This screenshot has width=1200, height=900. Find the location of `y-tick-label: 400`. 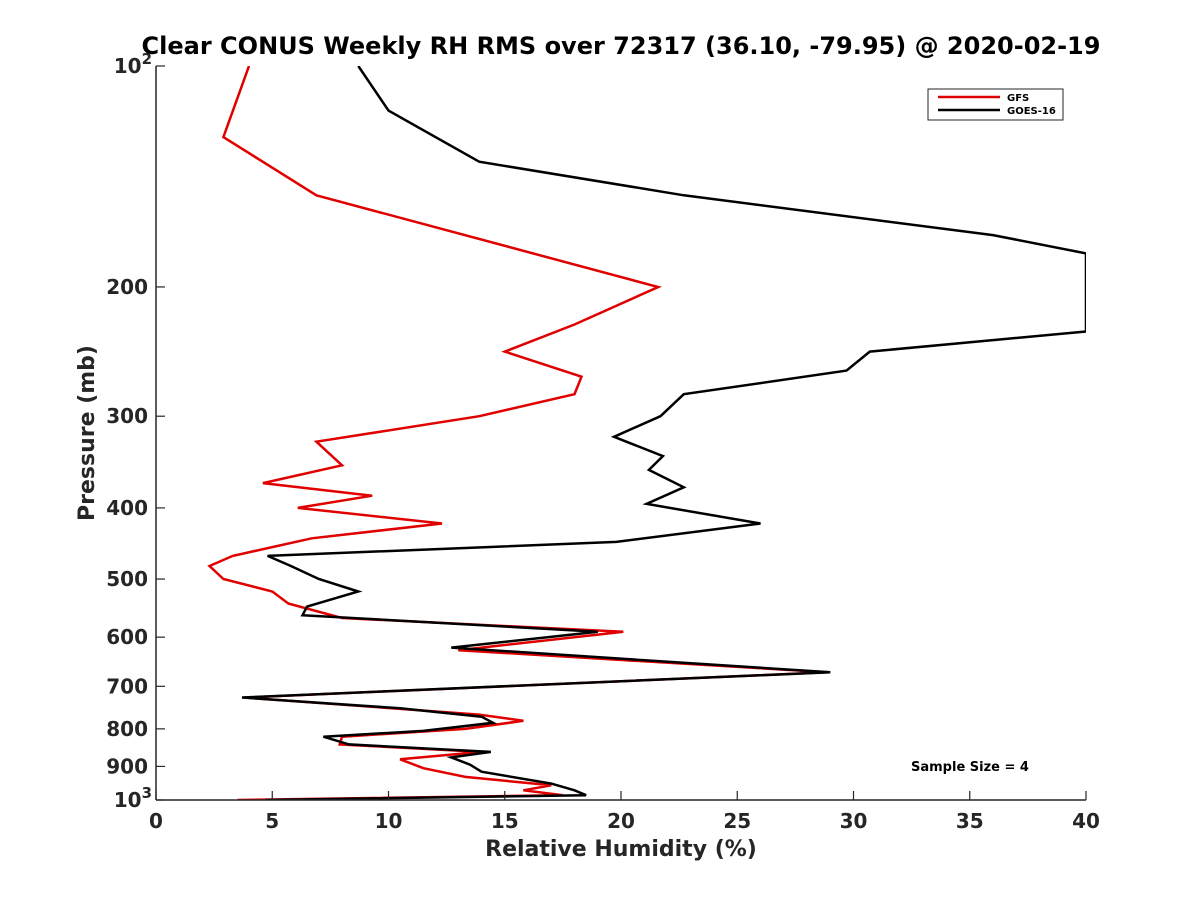

y-tick-label: 400 is located at coordinates (127, 508).